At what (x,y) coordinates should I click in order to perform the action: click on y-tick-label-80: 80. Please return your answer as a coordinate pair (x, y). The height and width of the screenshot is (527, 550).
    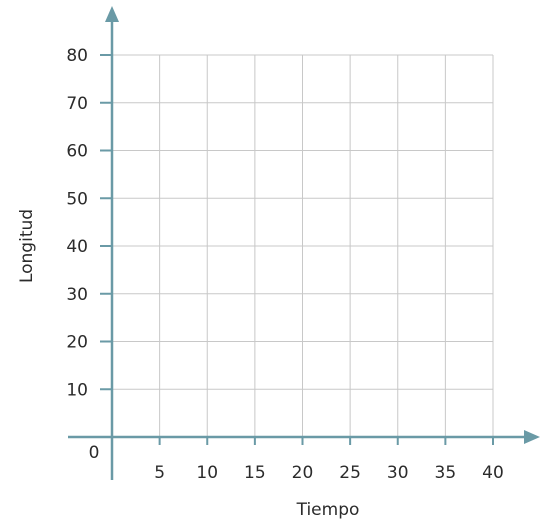
    Looking at the image, I should click on (77, 56).